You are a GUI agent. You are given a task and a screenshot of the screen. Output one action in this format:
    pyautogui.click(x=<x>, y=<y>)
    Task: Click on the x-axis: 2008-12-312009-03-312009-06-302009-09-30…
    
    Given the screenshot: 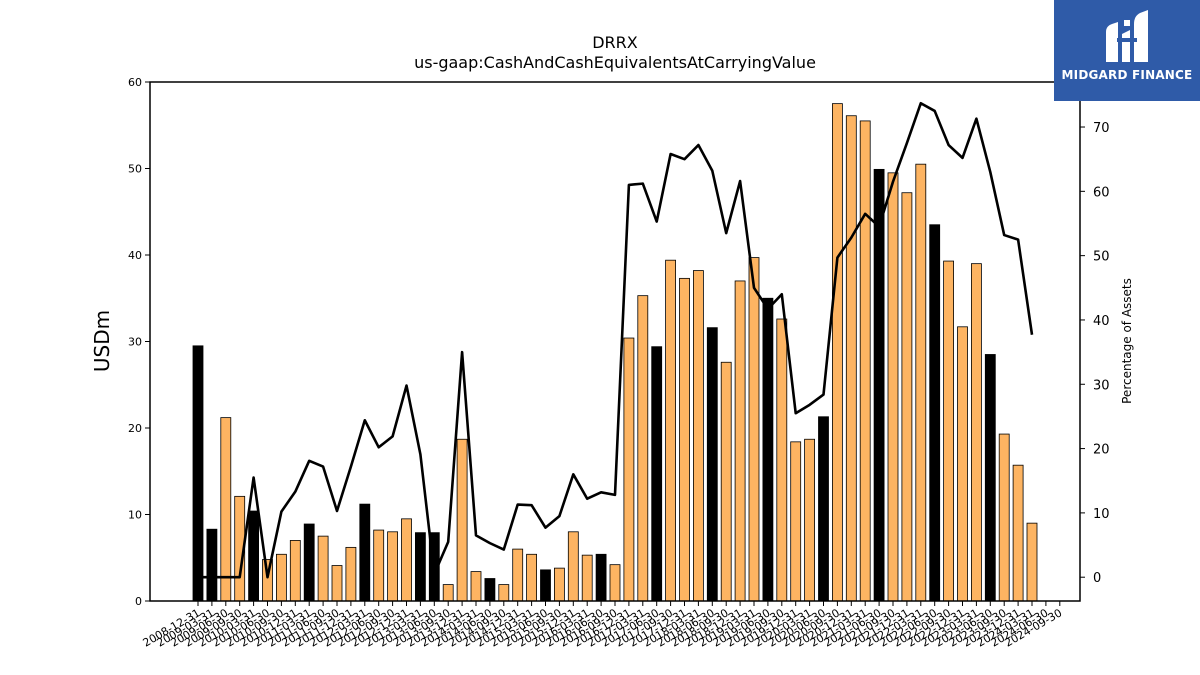 What is the action you would take?
    pyautogui.click(x=602, y=625)
    